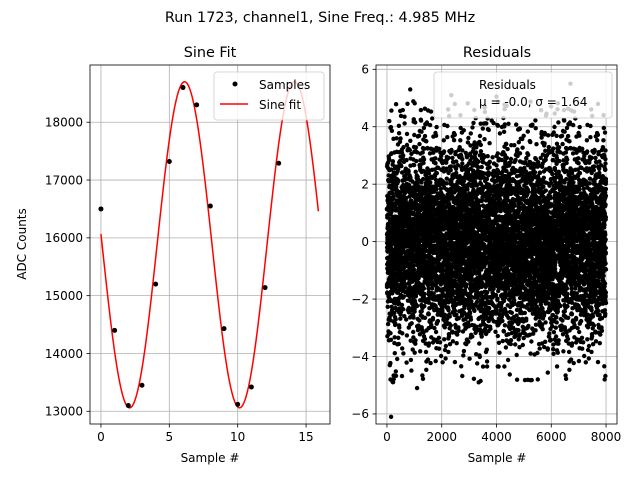  Describe the element at coordinates (64, 238) in the screenshot. I see `sine-fit-ytick-label: 16000` at that location.